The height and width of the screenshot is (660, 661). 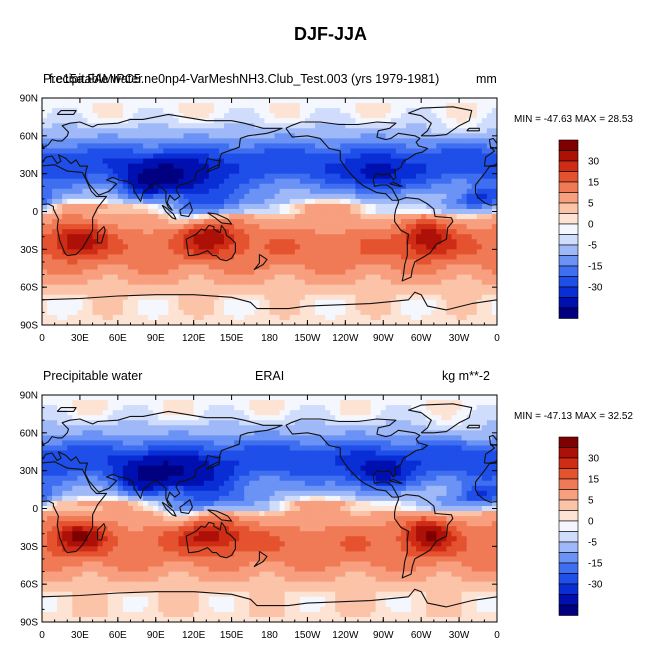 I want to click on panel2-right-title: kg m**-2, so click(x=466, y=376).